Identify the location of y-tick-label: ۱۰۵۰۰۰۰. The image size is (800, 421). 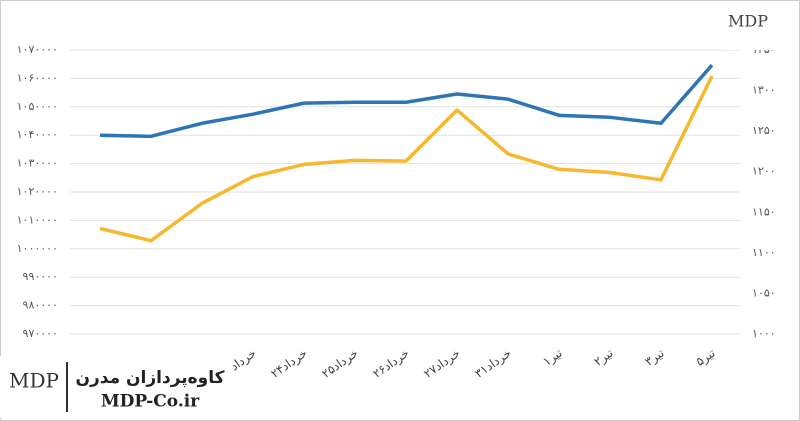
(37, 106).